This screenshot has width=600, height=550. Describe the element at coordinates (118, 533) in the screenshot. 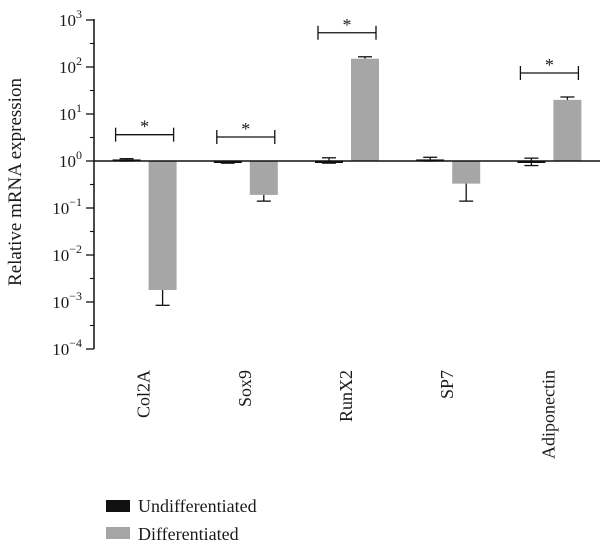

I see `legend-swatch-differentiated` at that location.